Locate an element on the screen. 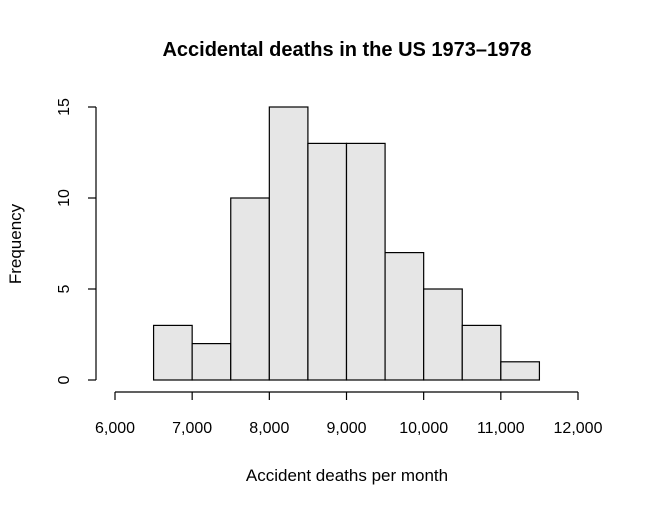 The width and height of the screenshot is (647, 512). x-tick-label-2: 8,000 is located at coordinates (269, 428).